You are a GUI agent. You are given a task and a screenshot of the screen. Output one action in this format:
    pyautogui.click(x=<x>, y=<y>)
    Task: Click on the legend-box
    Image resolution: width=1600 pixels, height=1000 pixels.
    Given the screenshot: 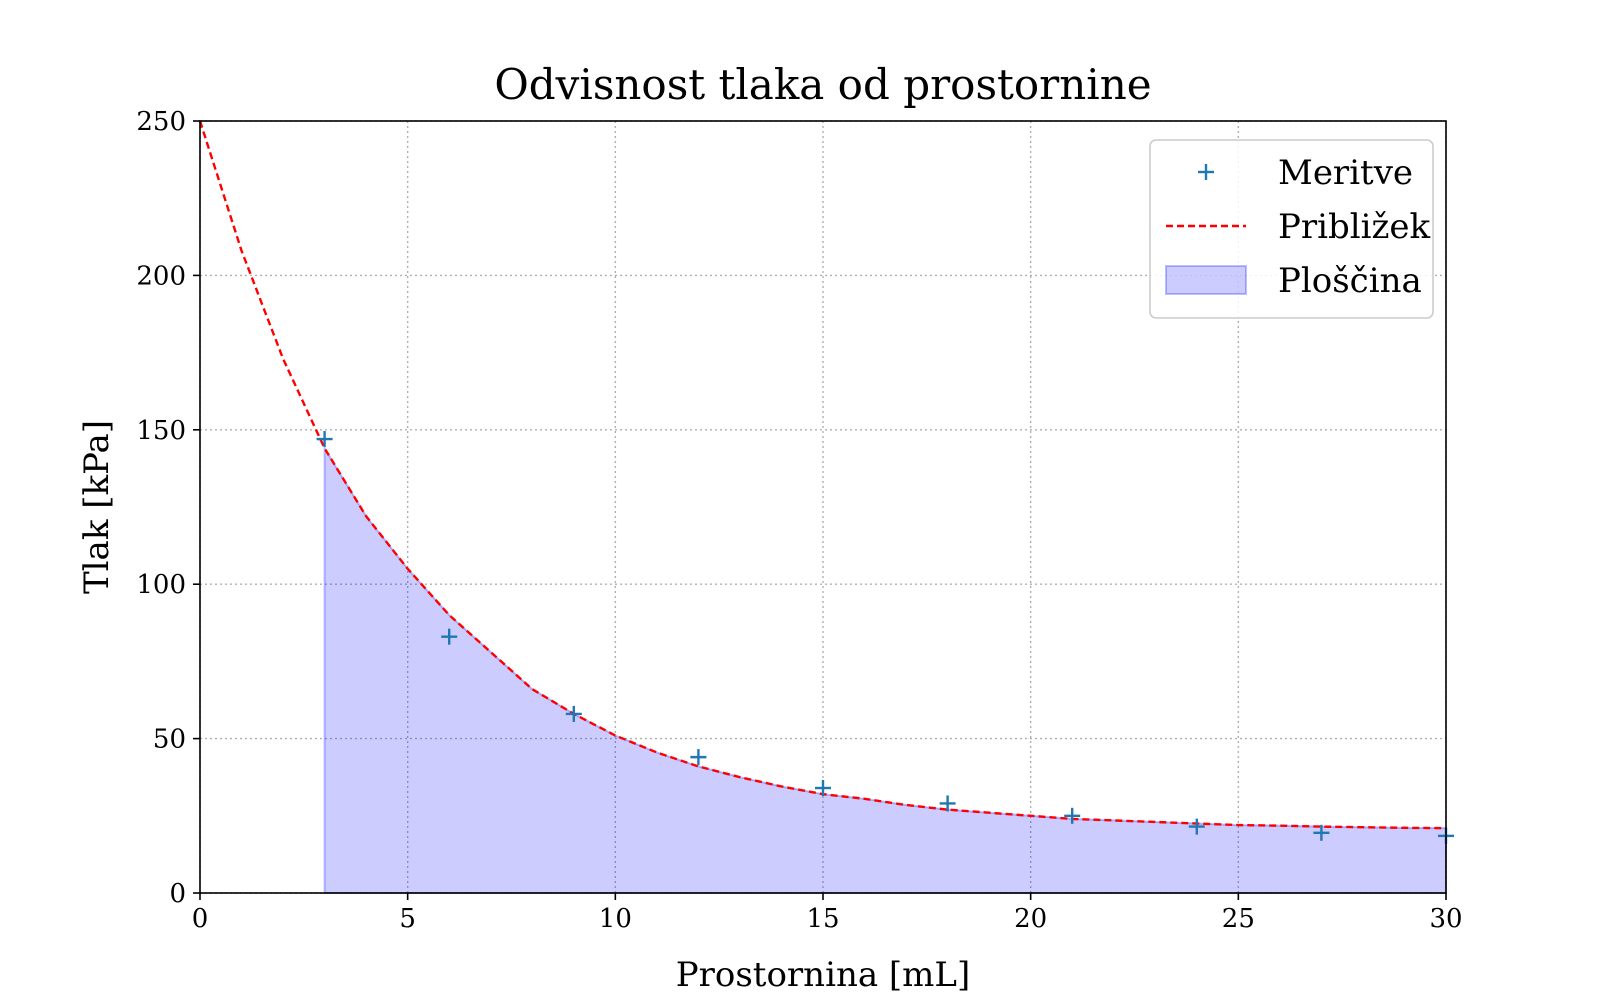 What is the action you would take?
    pyautogui.click(x=1291, y=229)
    